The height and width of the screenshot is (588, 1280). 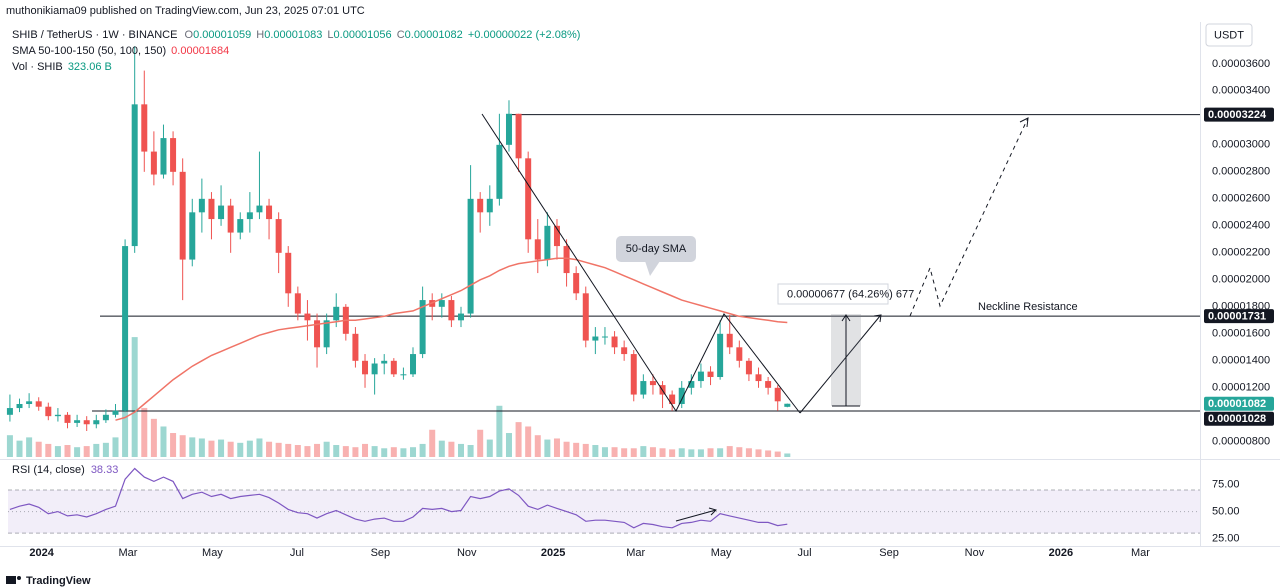 I want to click on rsi-title: RSI (14, close), so click(x=48, y=470).